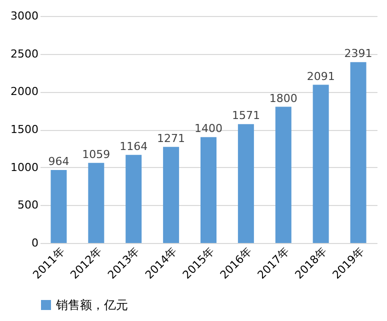 The image size is (387, 321). I want to click on data-label: 1400, so click(208, 129).